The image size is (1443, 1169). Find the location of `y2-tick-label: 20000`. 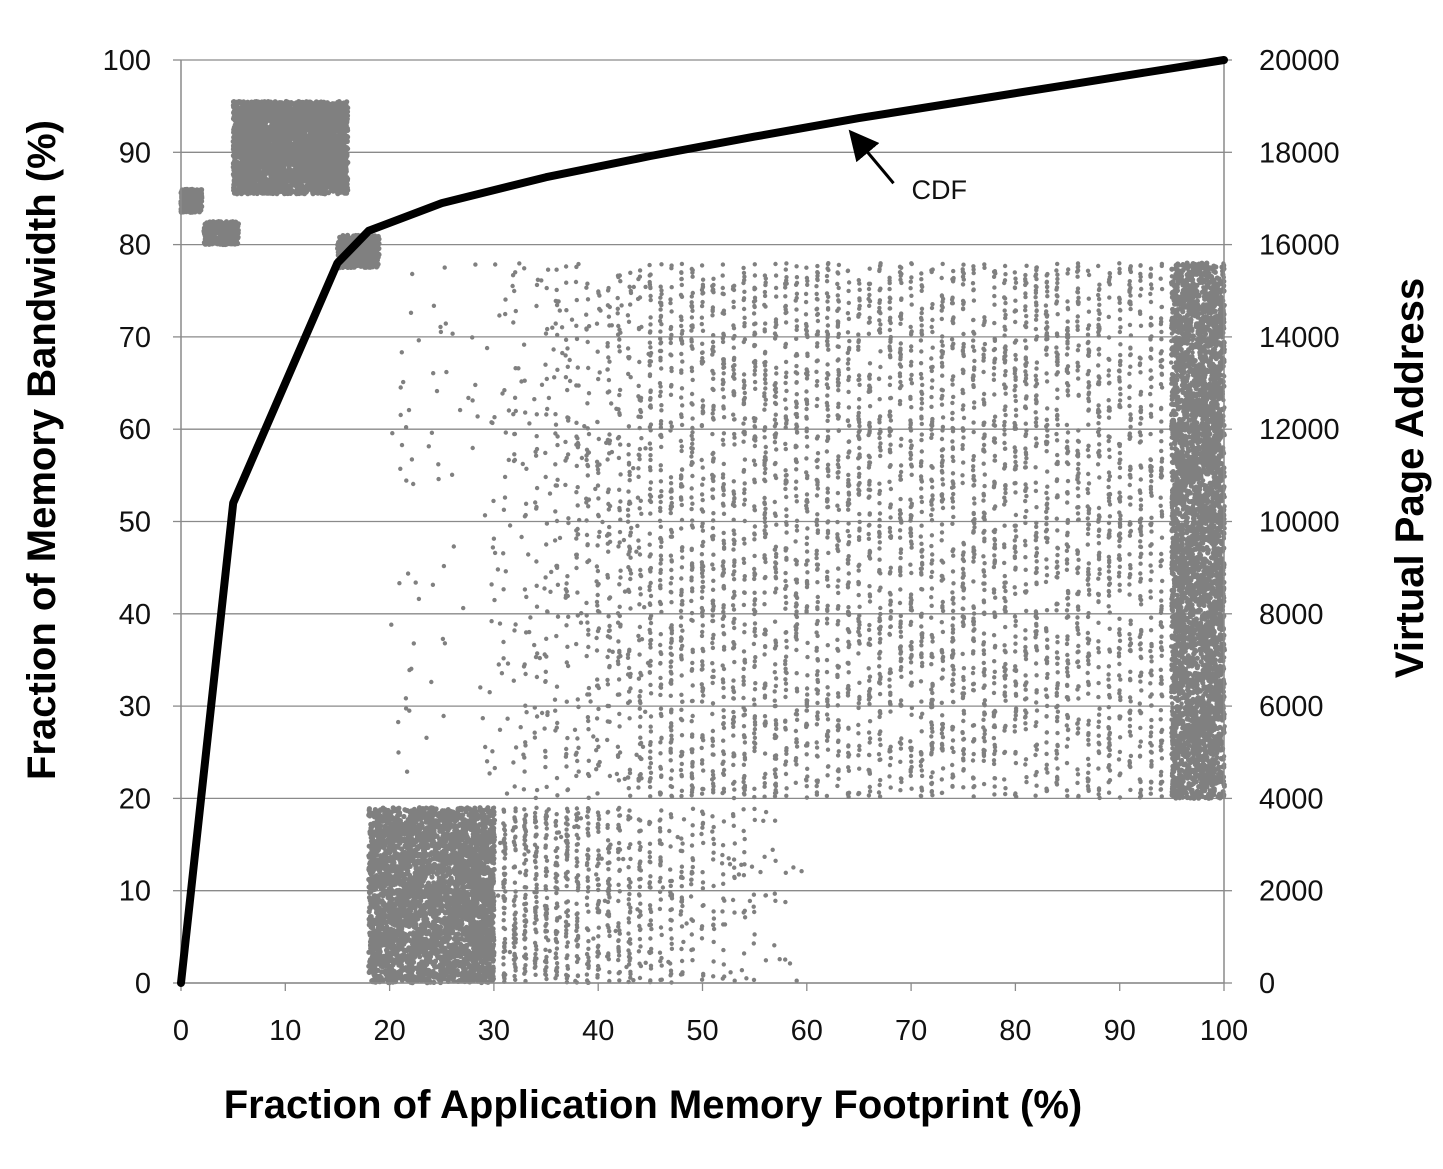

y2-tick-label: 20000 is located at coordinates (1299, 61).